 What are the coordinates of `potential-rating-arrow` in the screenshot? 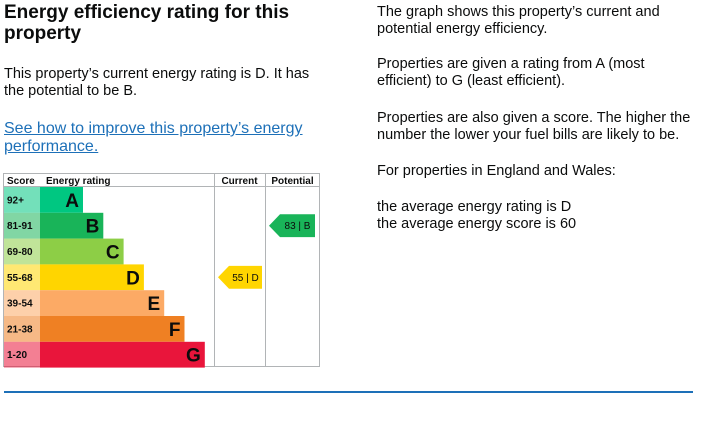 It's located at (292, 226).